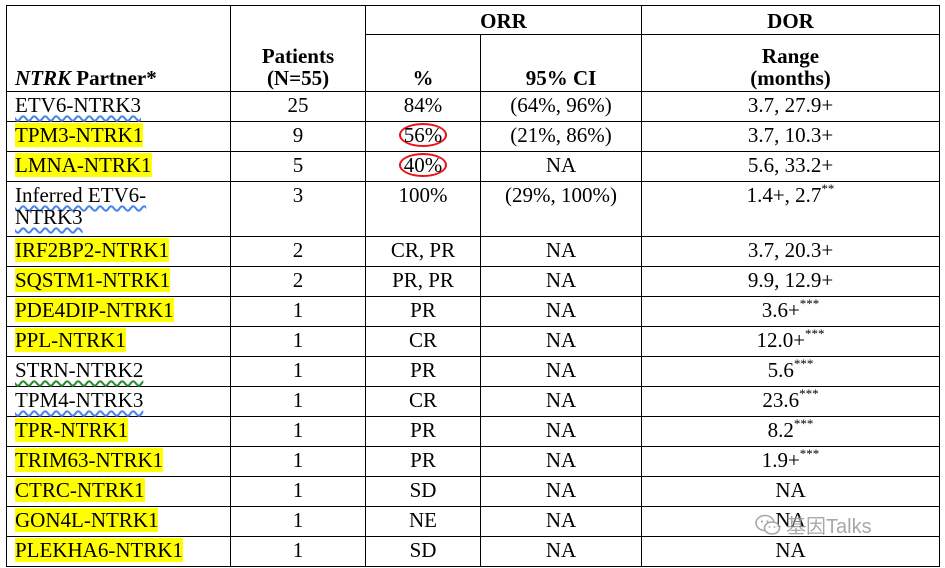 This screenshot has height=568, width=945. I want to click on dor-range-cell: 1.4+, 2.7**, so click(790, 209).